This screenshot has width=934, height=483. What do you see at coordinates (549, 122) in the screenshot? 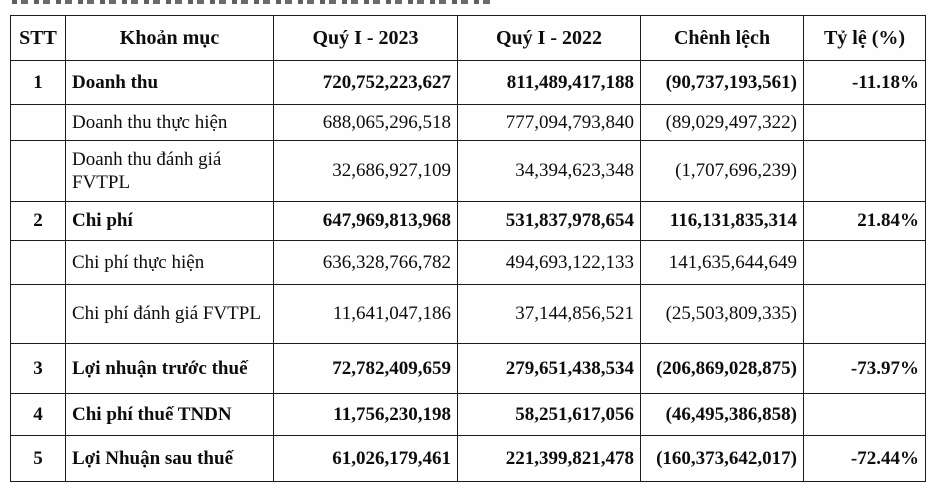
I see `cell-q1-2022: 777,094,793,840` at bounding box center [549, 122].